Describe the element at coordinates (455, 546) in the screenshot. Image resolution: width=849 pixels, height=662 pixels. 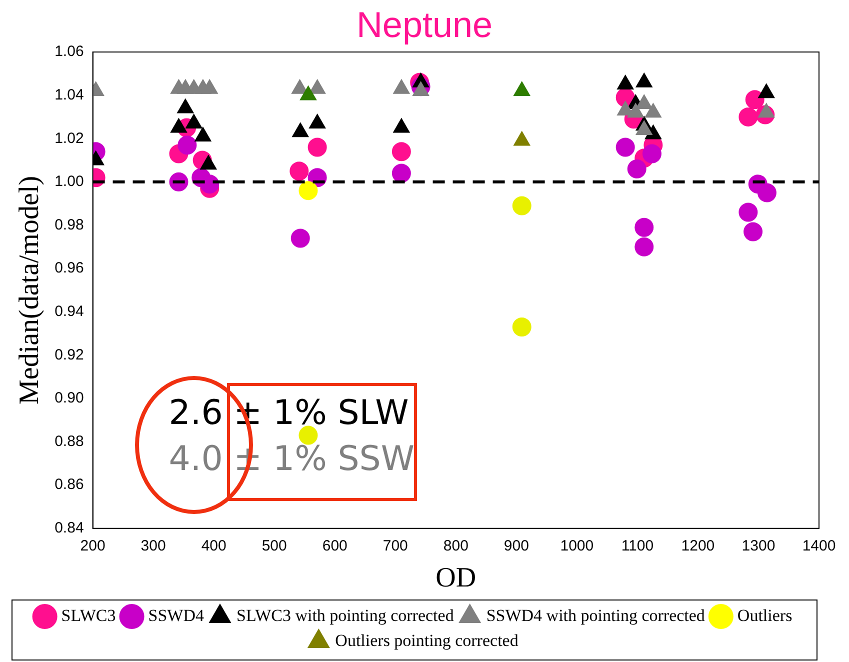
I see `x-tick-label: 800` at that location.